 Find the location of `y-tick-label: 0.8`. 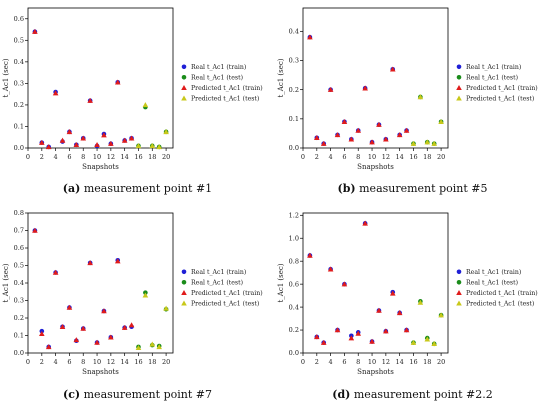

y-tick-label: 0.8 is located at coordinates (294, 261).